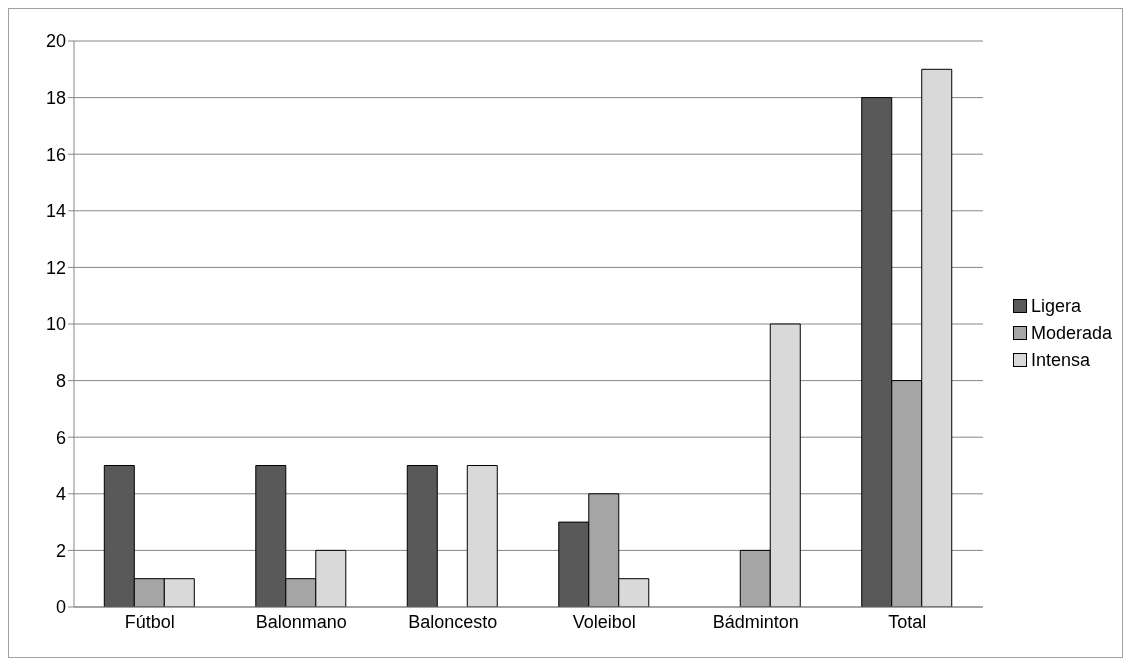 This screenshot has width=1131, height=666. What do you see at coordinates (60, 437) in the screenshot?
I see `y-tick-label: 6` at bounding box center [60, 437].